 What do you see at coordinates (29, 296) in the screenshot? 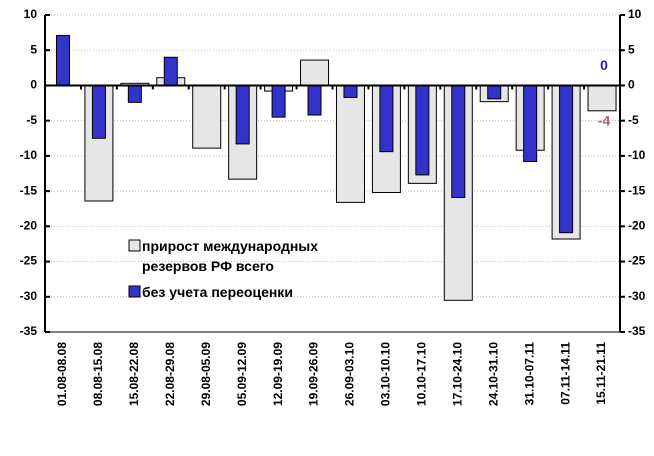
I see `y-tick-label: -30` at bounding box center [29, 296].